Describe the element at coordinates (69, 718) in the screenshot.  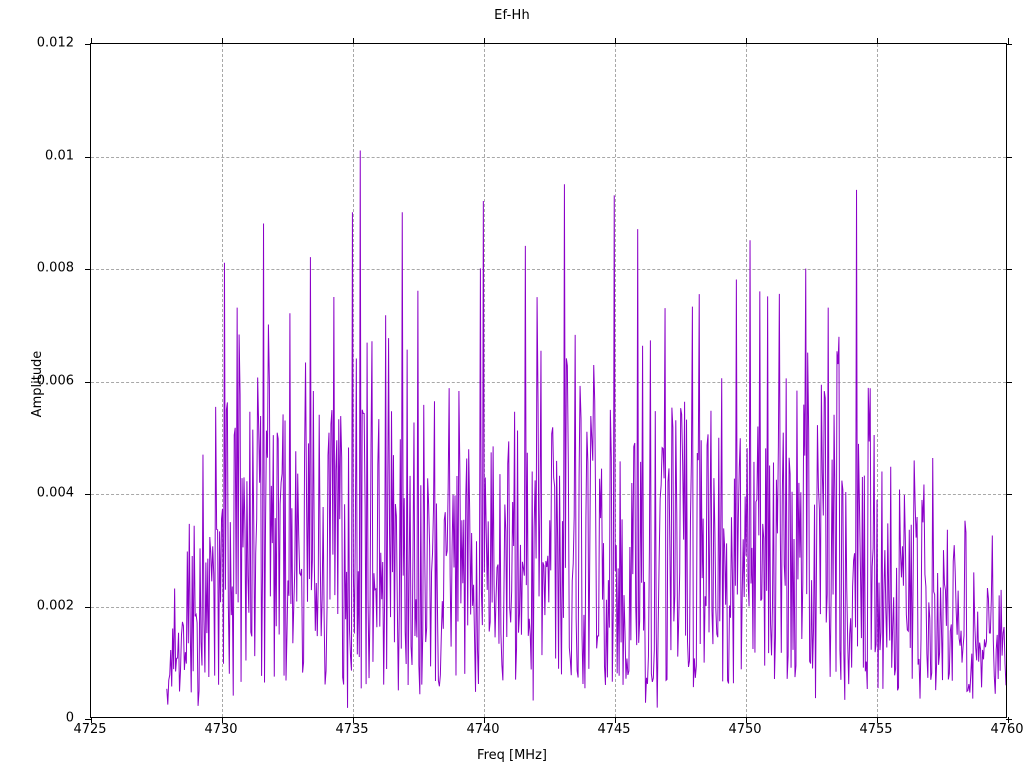
I see `y-tick-label: 0` at that location.